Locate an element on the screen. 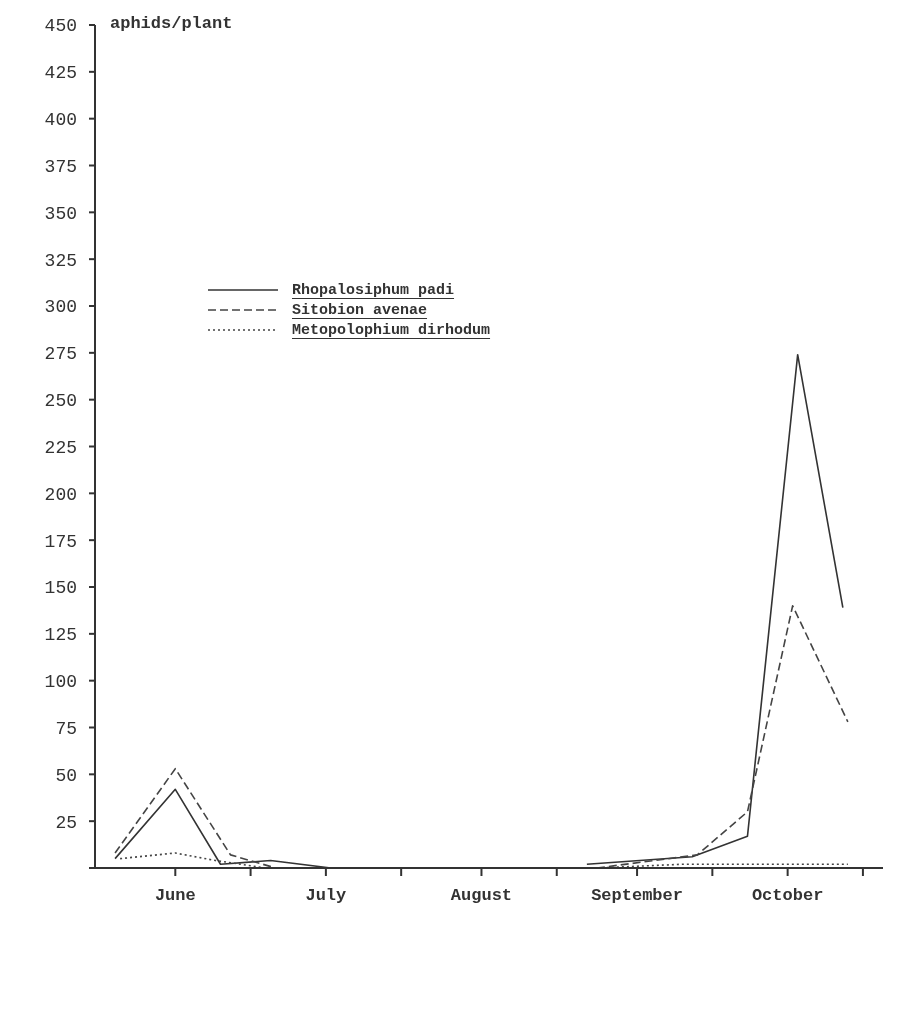 This screenshot has width=910, height=1020. y-tick-label: 425 is located at coordinates (60, 73).